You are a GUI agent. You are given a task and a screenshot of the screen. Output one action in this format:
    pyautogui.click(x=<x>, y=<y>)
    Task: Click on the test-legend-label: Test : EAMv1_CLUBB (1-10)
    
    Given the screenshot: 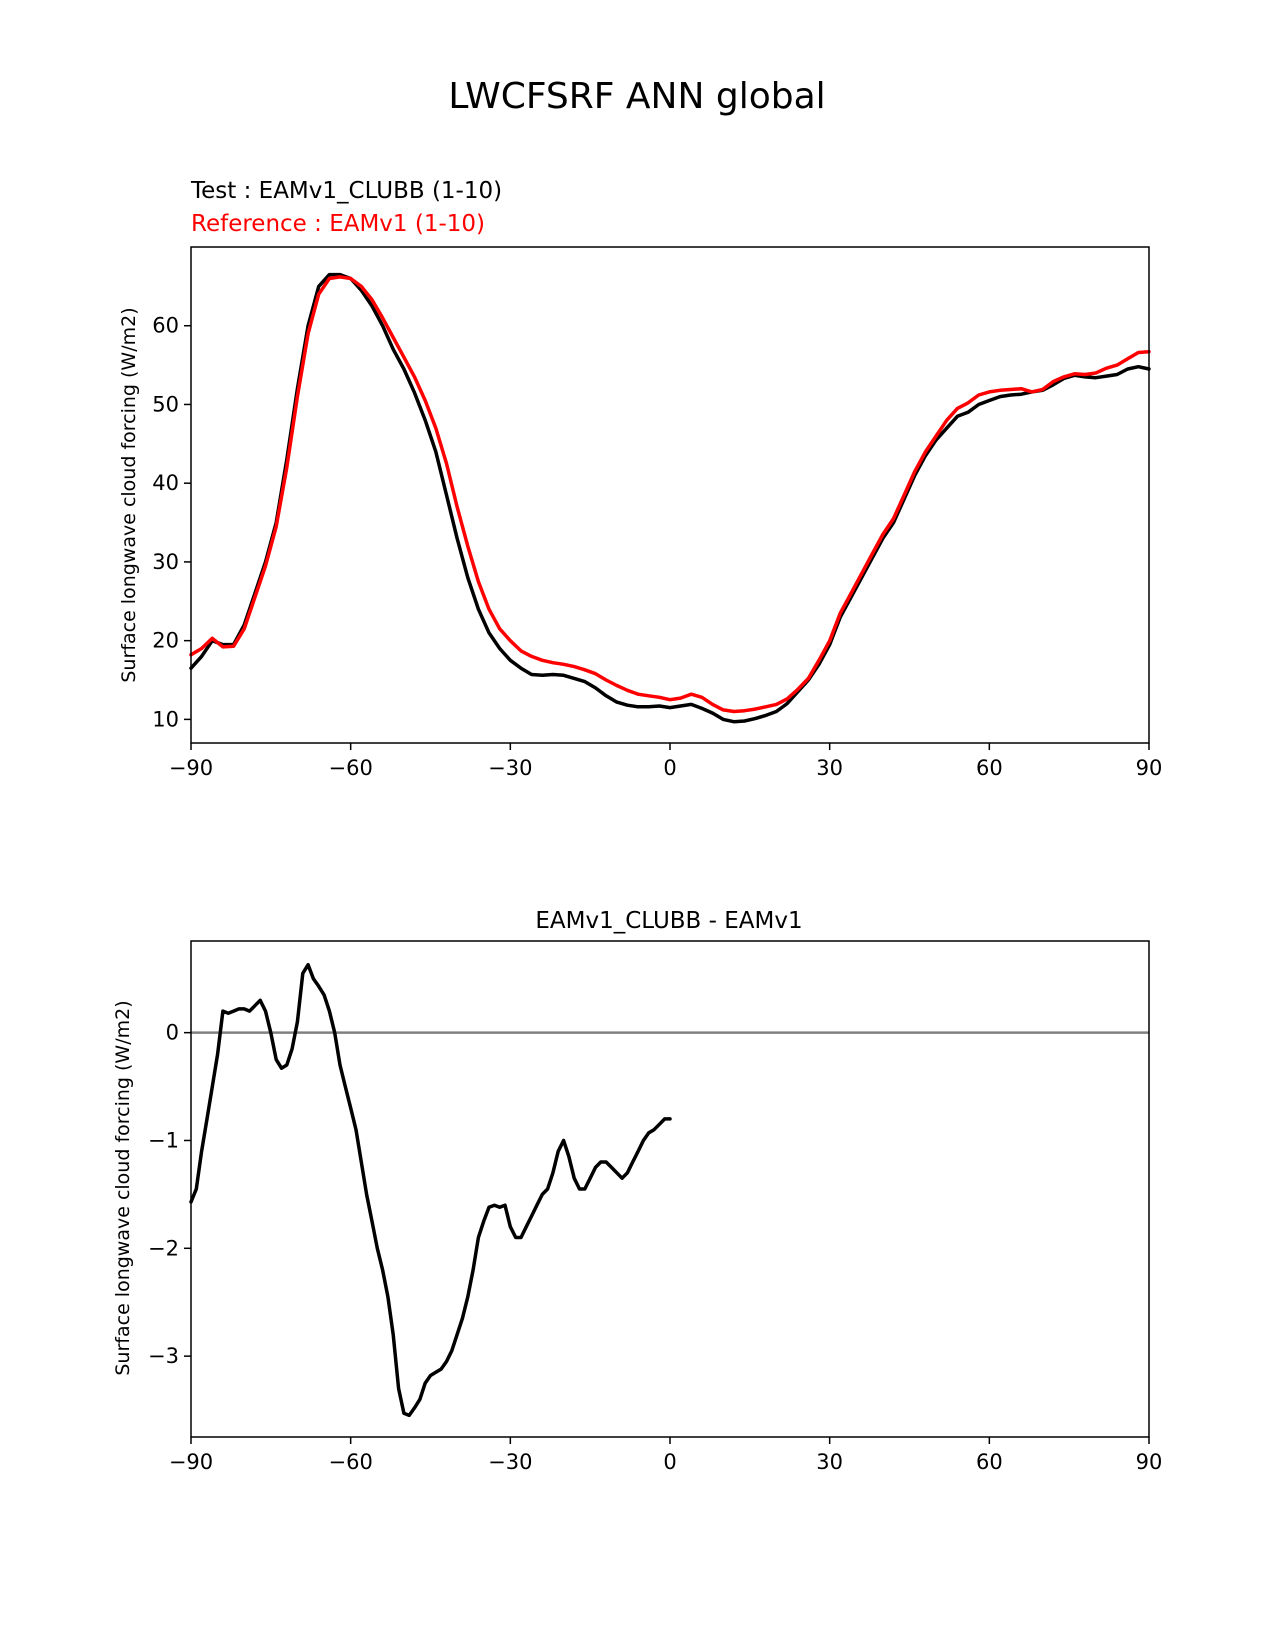 What is the action you would take?
    pyautogui.click(x=346, y=191)
    